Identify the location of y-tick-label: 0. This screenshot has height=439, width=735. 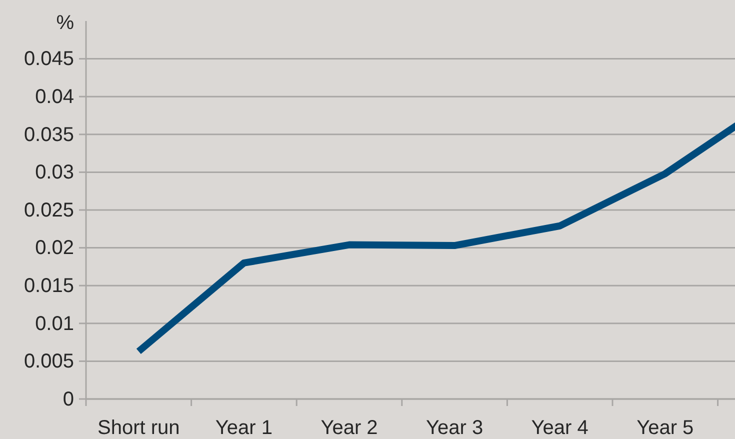
(68, 399).